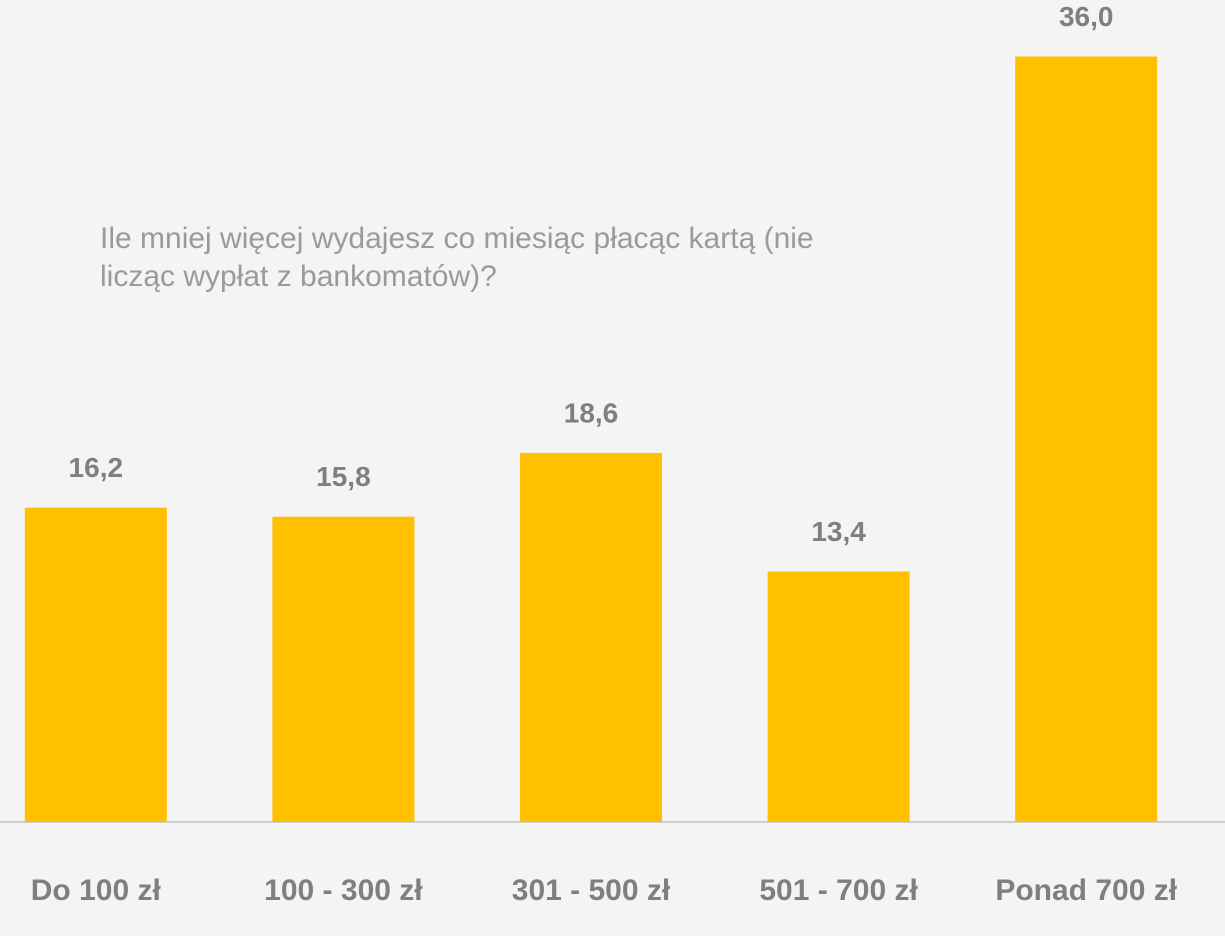 The height and width of the screenshot is (936, 1225). What do you see at coordinates (1086, 890) in the screenshot?
I see `x-tick-label: Ponad 700 zł` at bounding box center [1086, 890].